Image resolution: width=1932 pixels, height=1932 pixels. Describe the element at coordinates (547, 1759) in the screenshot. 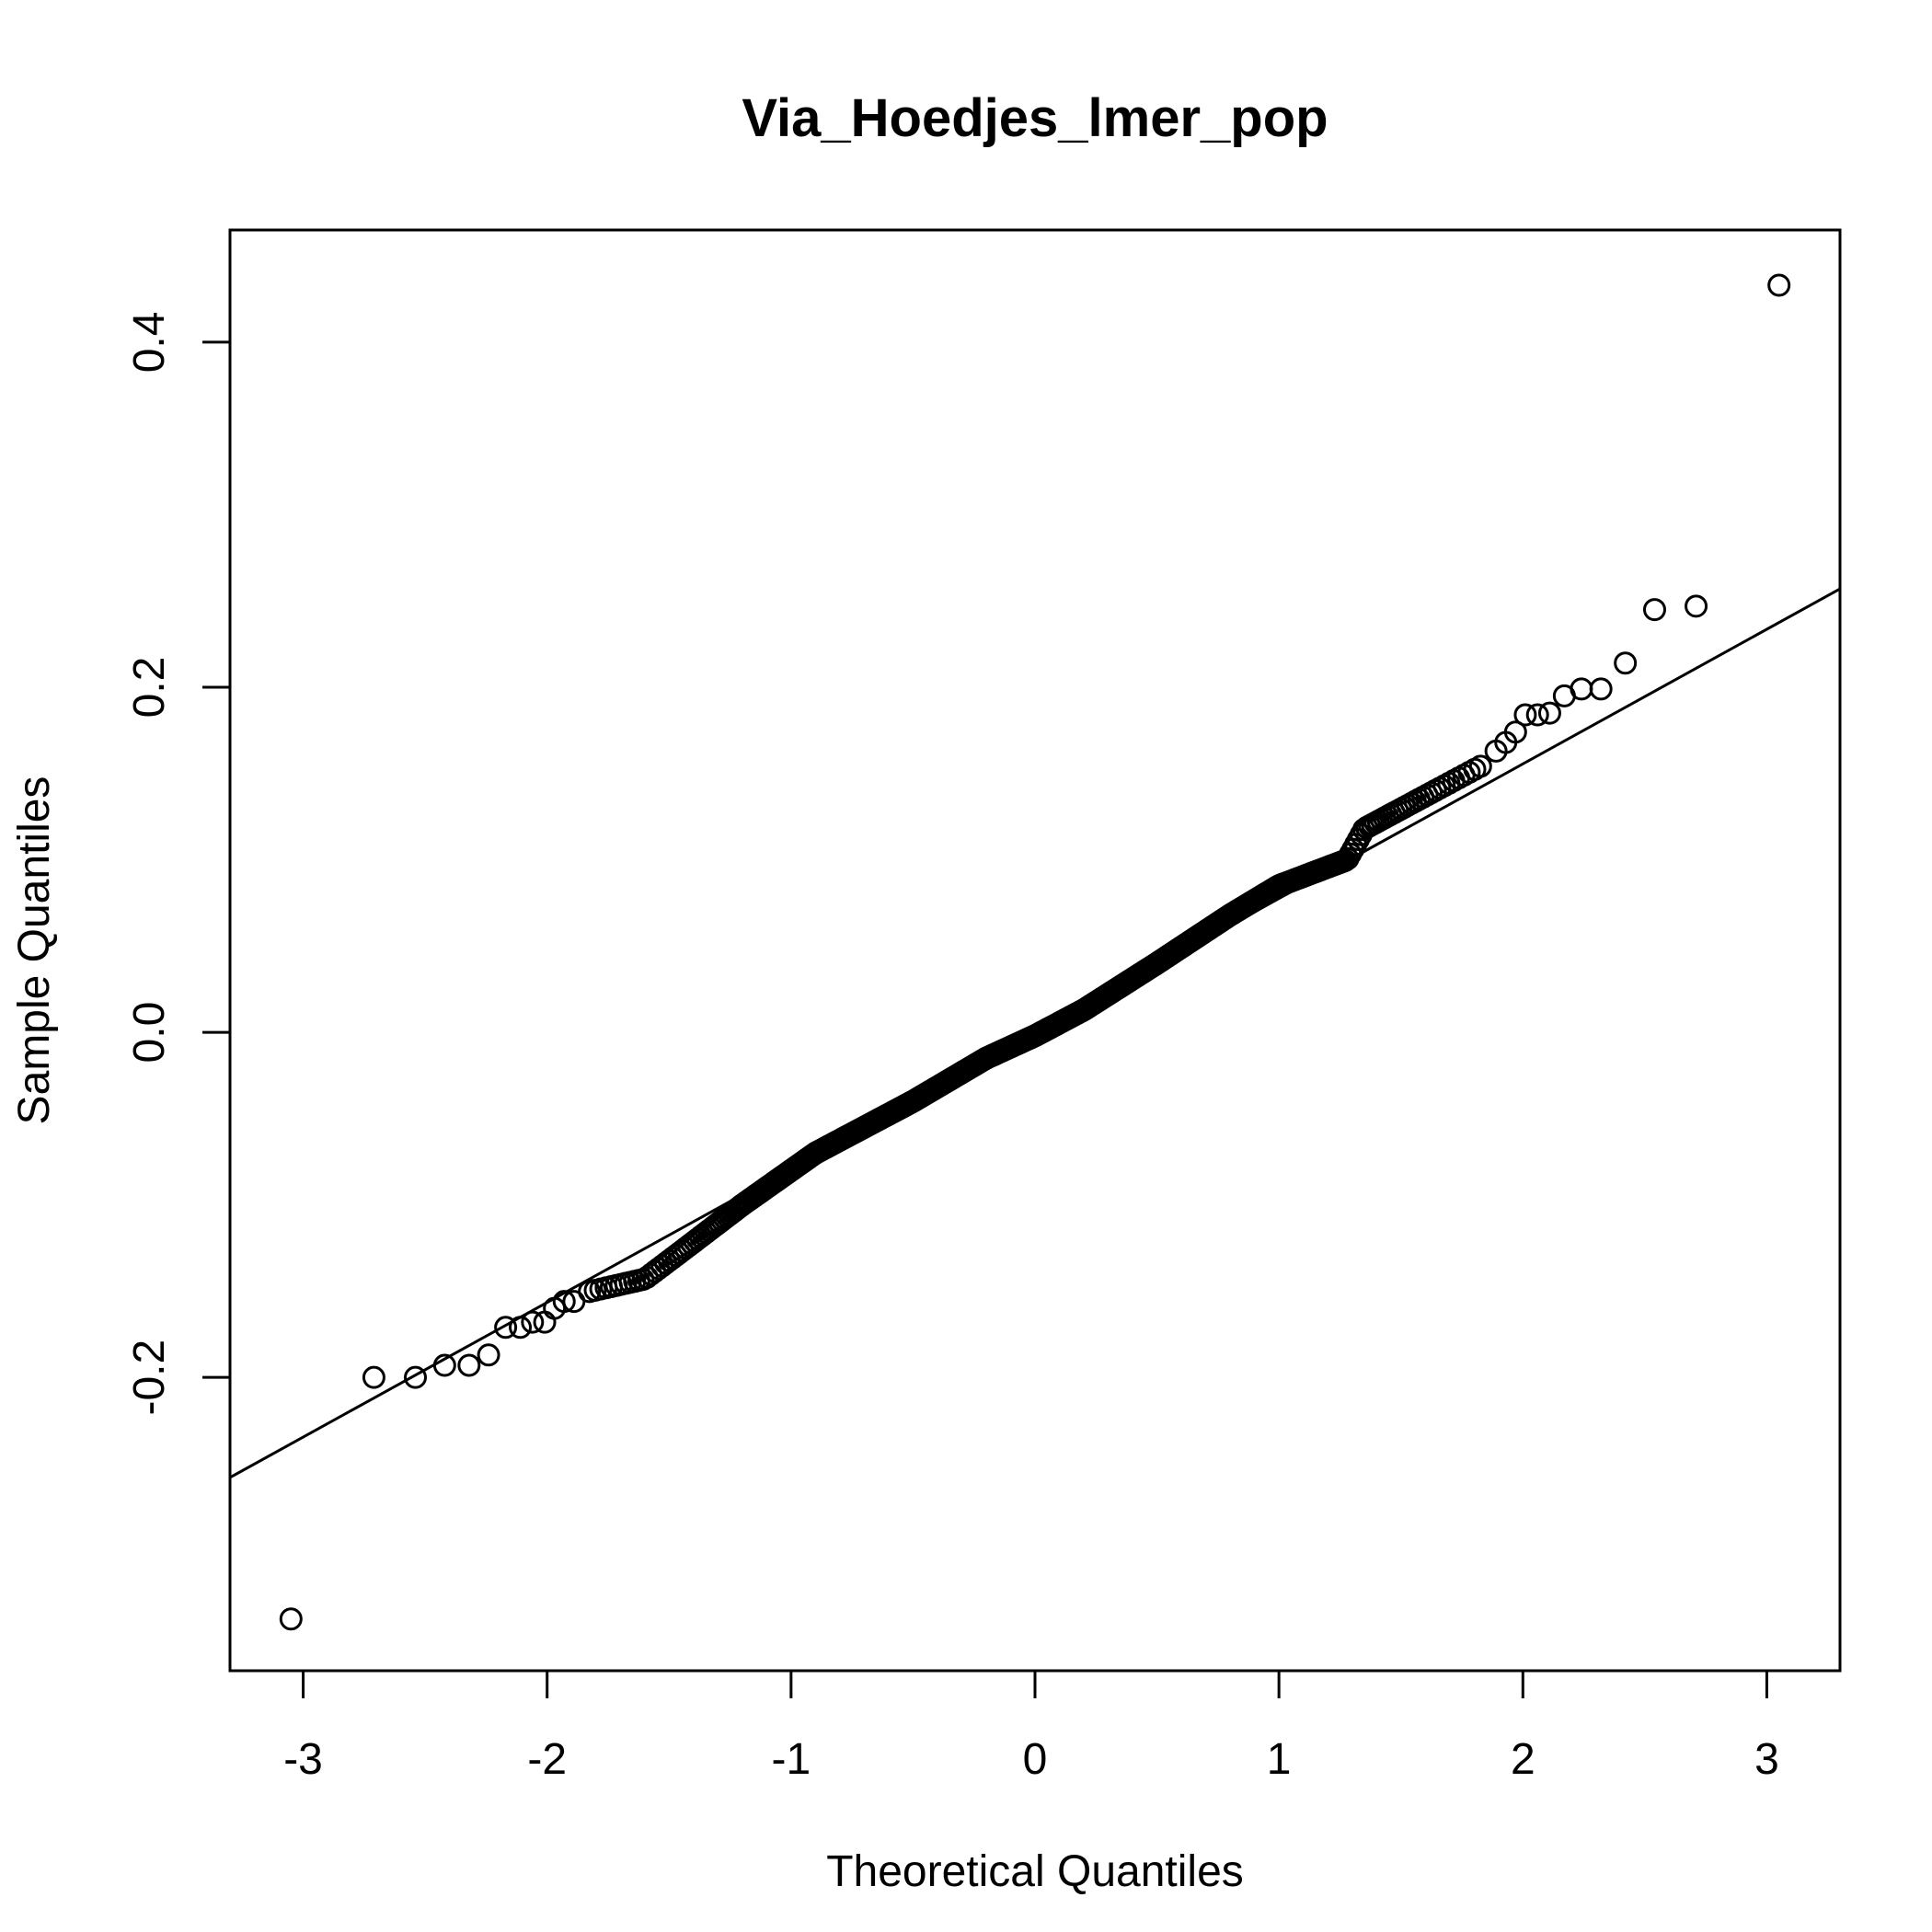

I see `x-tick-label: -2` at that location.